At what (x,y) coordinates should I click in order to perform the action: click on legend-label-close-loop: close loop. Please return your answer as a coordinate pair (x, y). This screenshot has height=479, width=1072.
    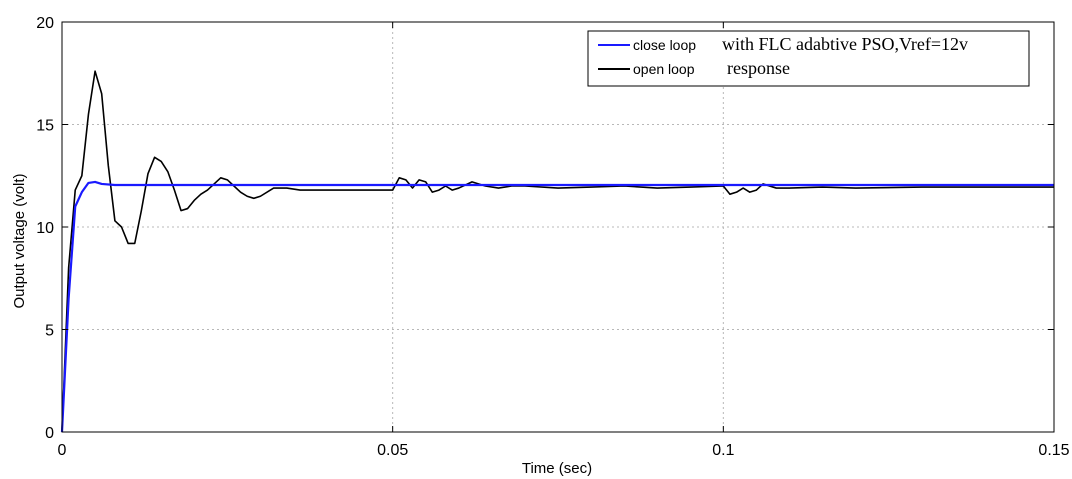
    Looking at the image, I should click on (664, 45).